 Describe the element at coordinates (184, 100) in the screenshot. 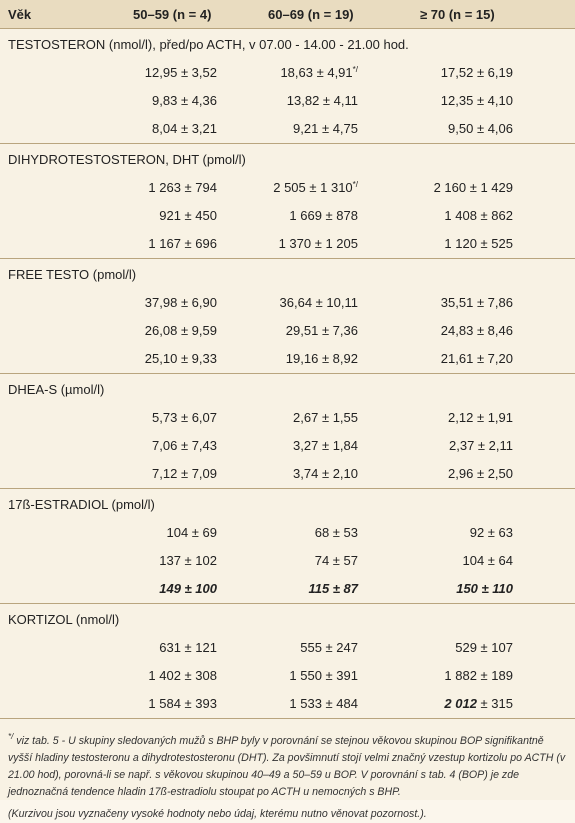

I see `value-cell: 9,83 ± 4,36` at that location.